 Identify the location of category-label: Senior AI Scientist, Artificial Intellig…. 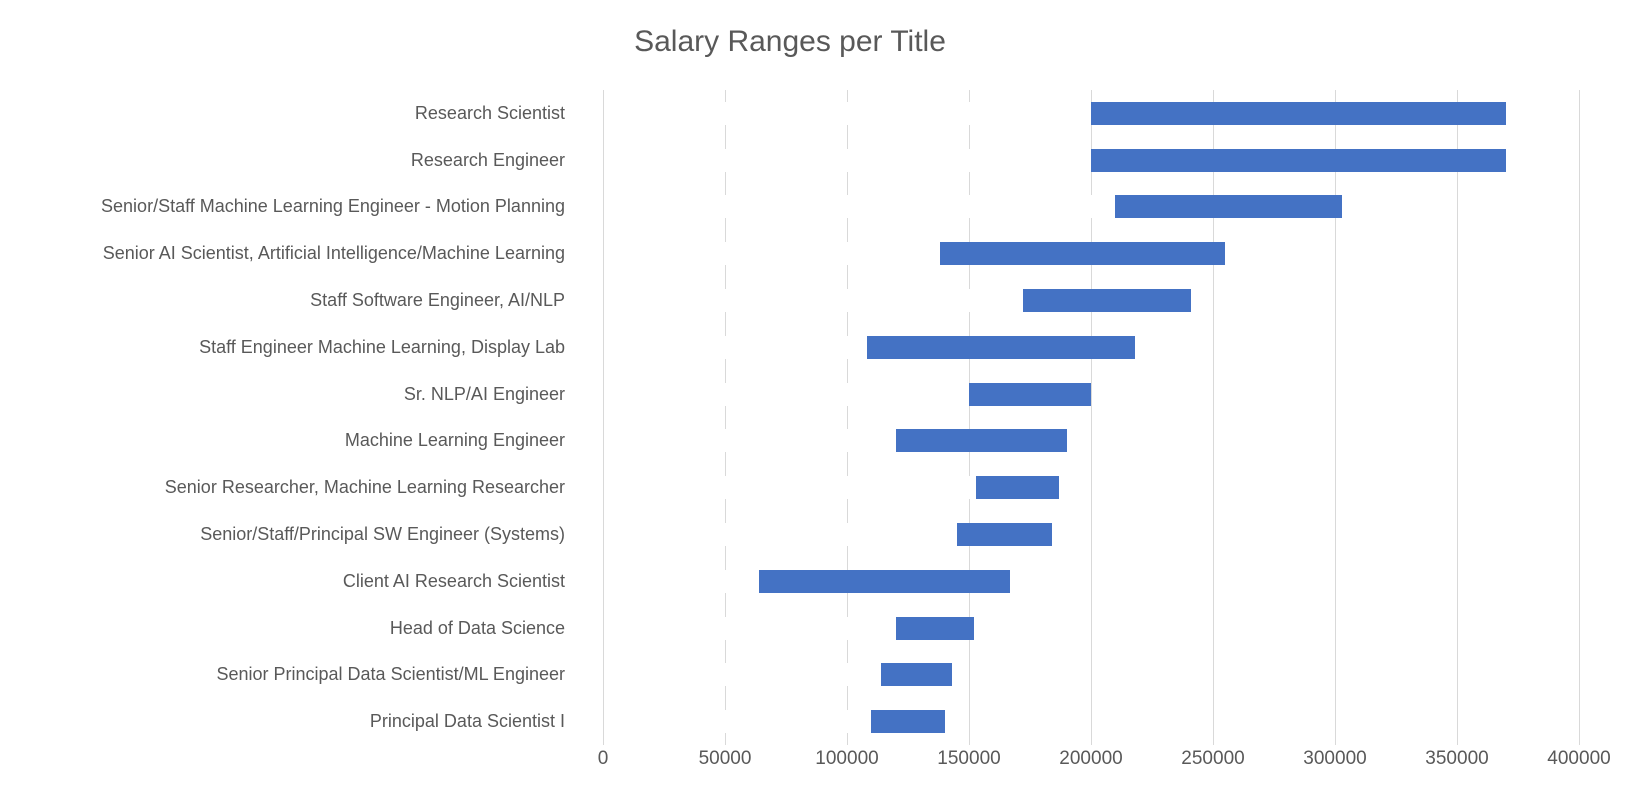
(333, 253).